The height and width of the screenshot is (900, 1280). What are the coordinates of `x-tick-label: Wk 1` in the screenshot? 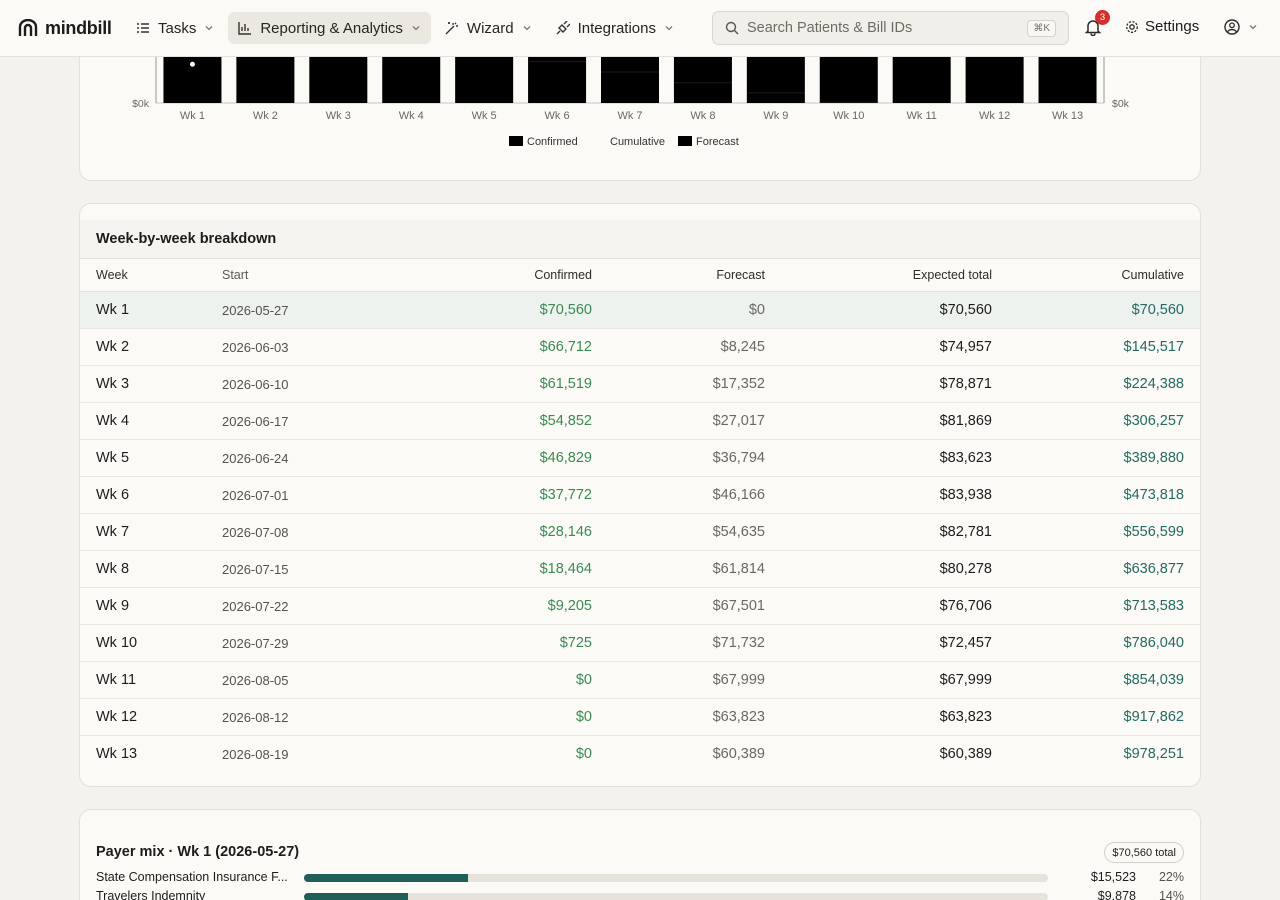 It's located at (192, 116).